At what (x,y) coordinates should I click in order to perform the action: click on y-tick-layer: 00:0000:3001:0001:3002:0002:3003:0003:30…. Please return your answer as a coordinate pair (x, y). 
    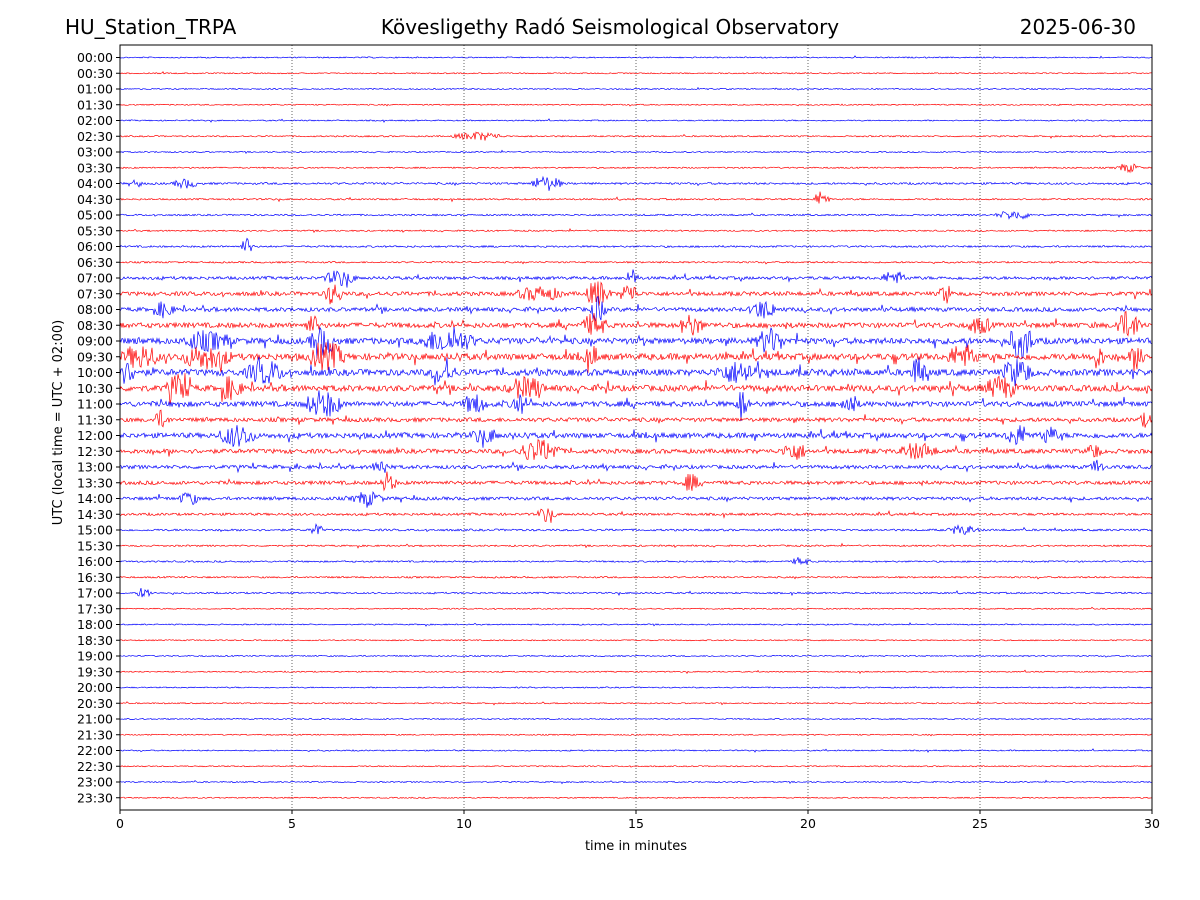
    Looking at the image, I should click on (98, 427).